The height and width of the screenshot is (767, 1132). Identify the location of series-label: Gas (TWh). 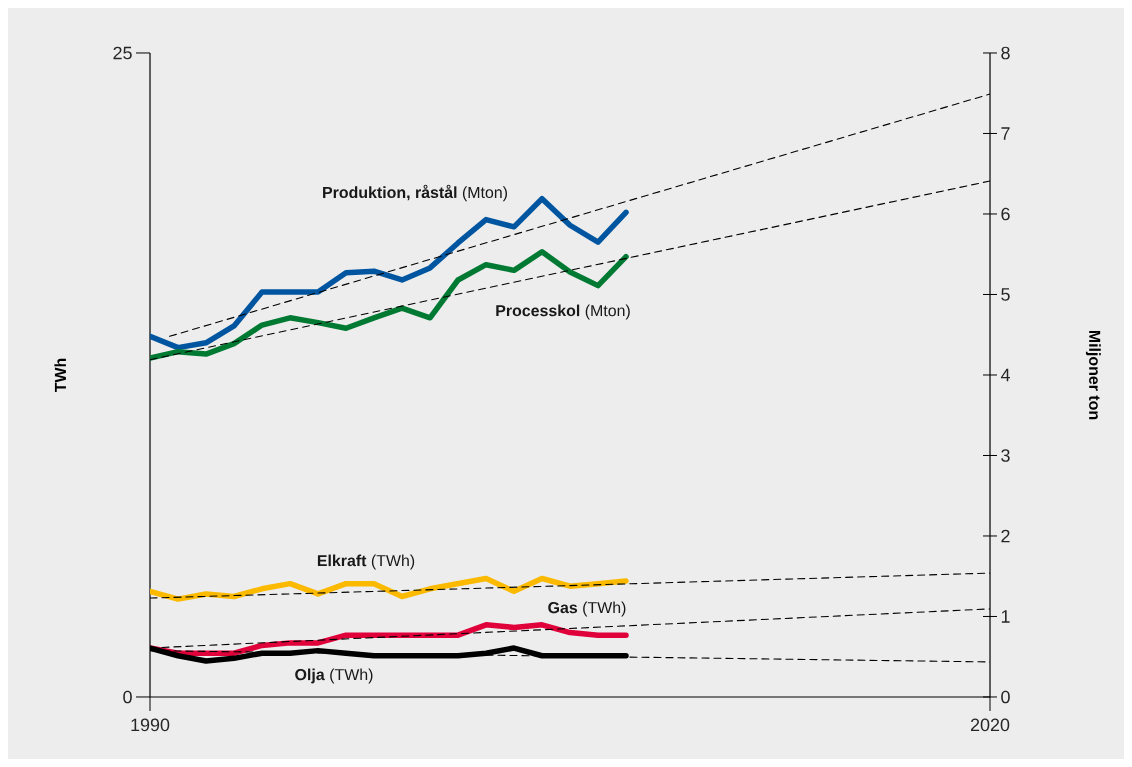
(587, 609).